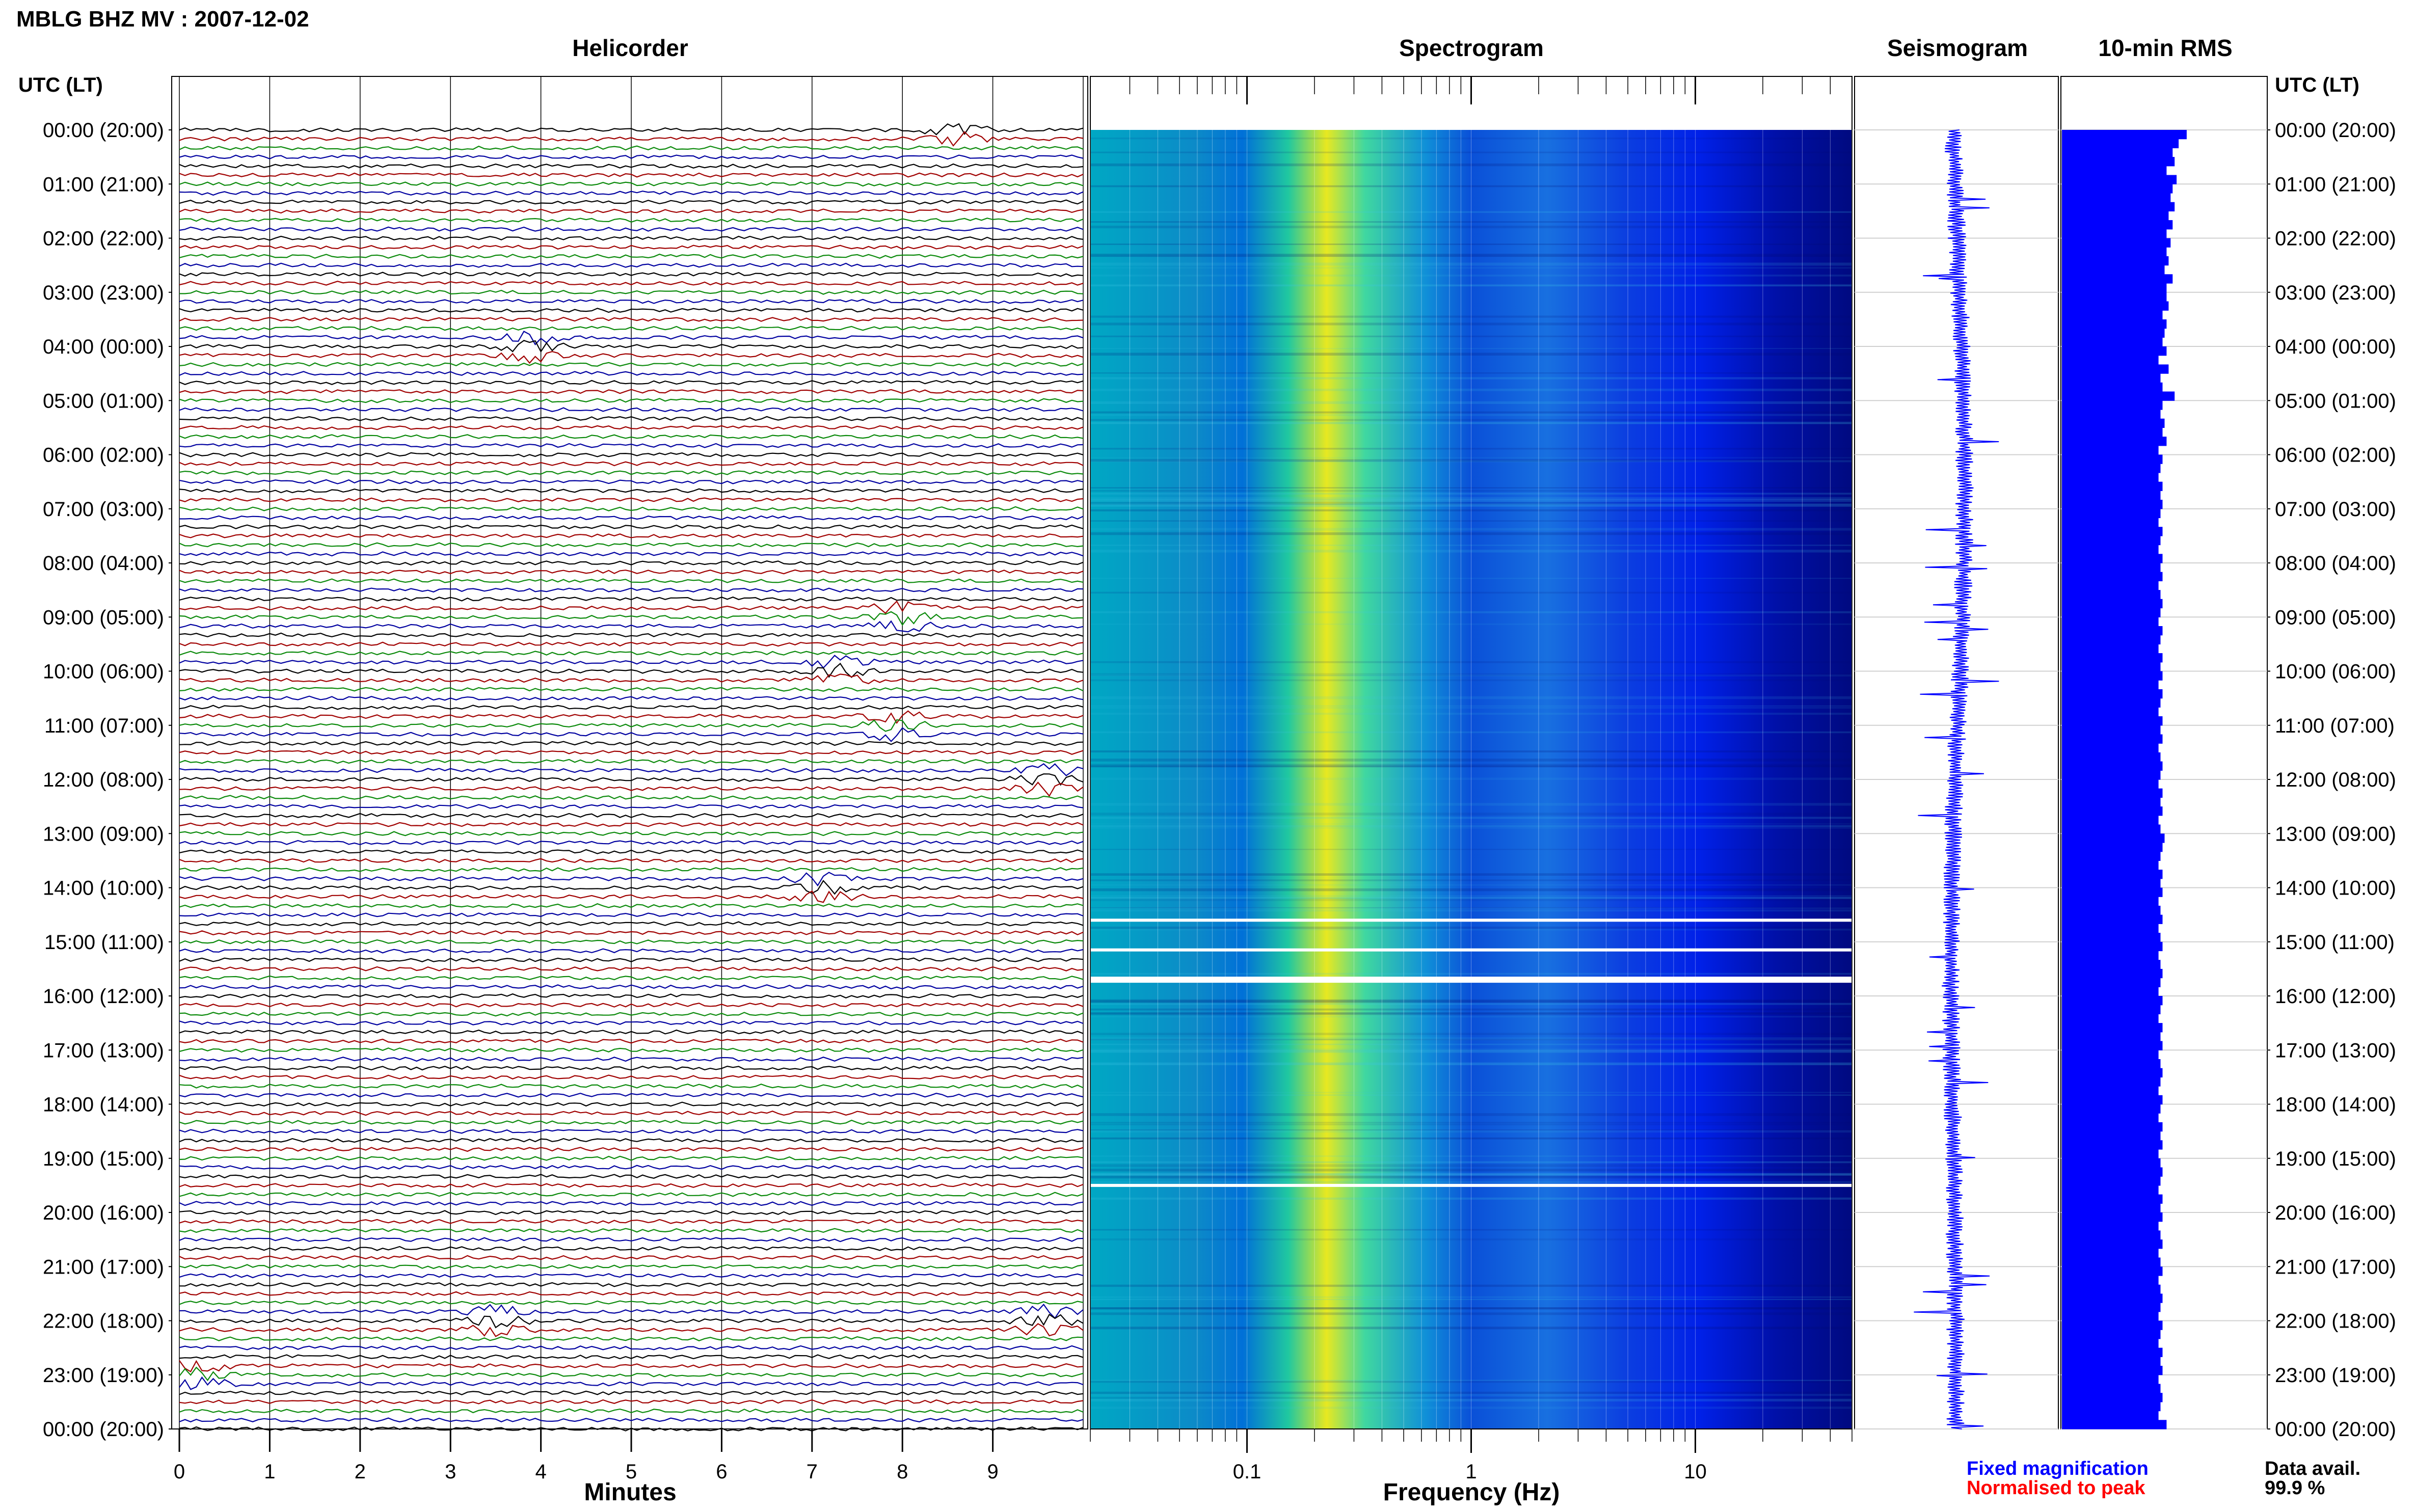 This screenshot has height=1512, width=2415. What do you see at coordinates (104, 184) in the screenshot?
I see `time-label-left: 01:00 (21:00)` at bounding box center [104, 184].